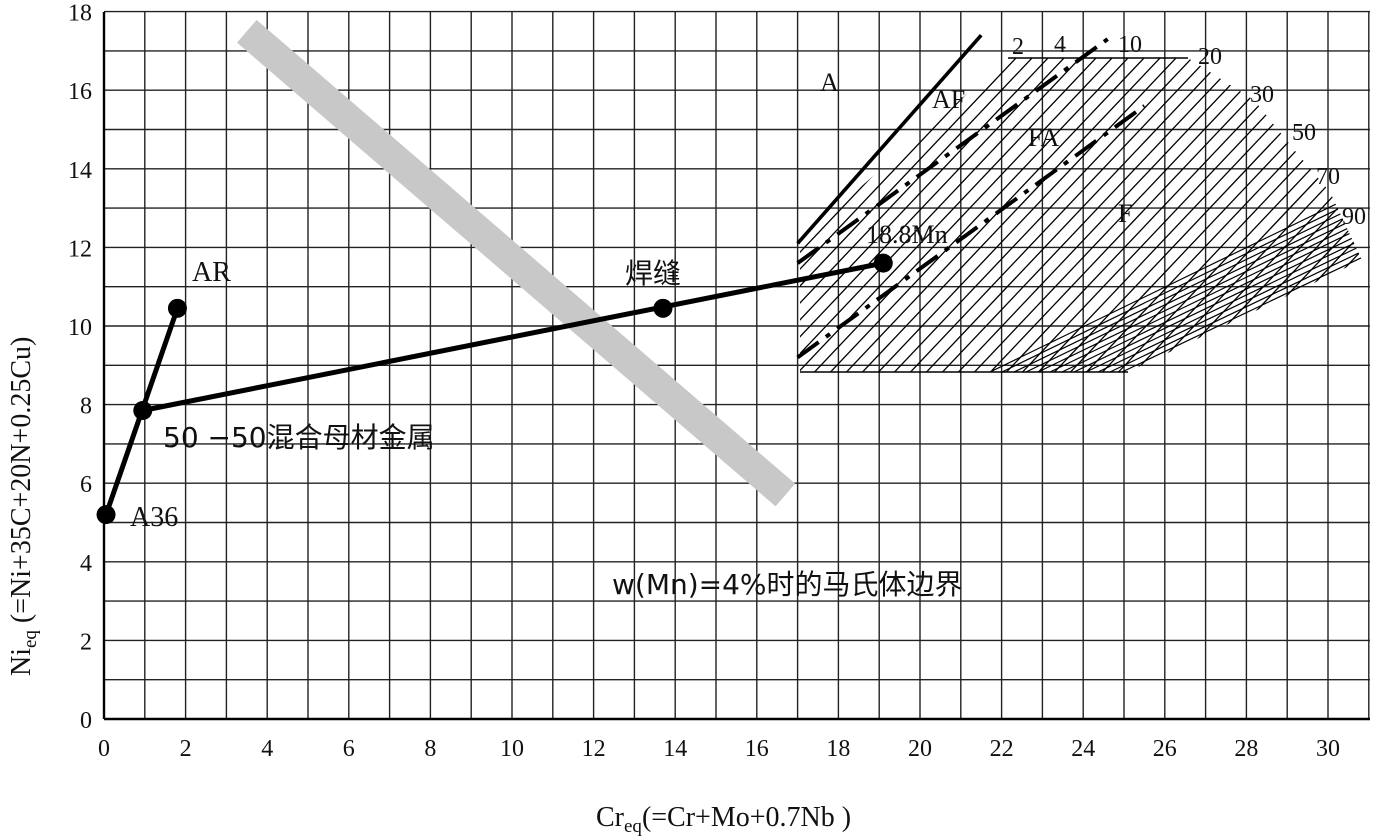 This screenshot has width=1377, height=838. I want to click on x-tick-label: 28, so click(1246, 749).